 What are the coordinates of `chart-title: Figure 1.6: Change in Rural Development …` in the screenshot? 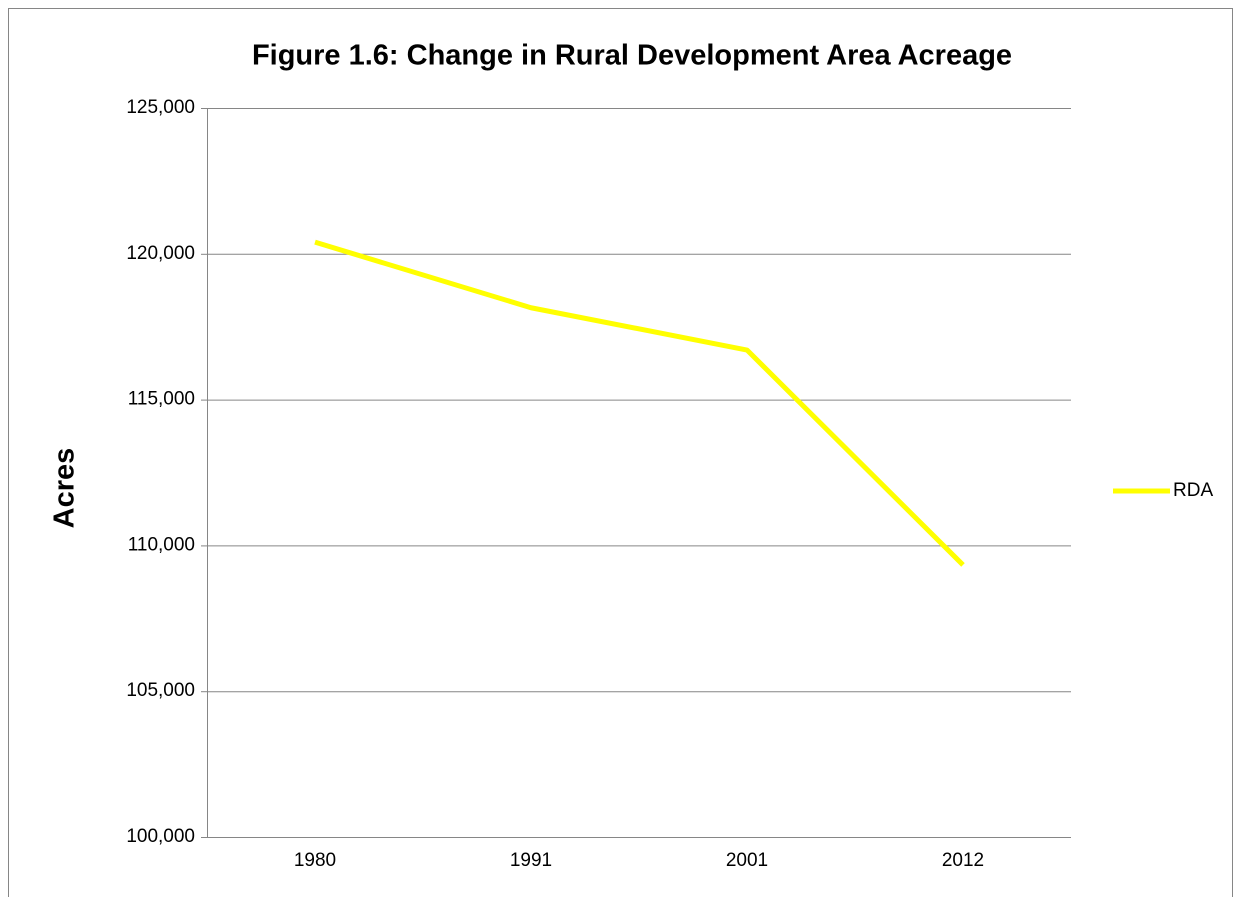 It's located at (632, 56).